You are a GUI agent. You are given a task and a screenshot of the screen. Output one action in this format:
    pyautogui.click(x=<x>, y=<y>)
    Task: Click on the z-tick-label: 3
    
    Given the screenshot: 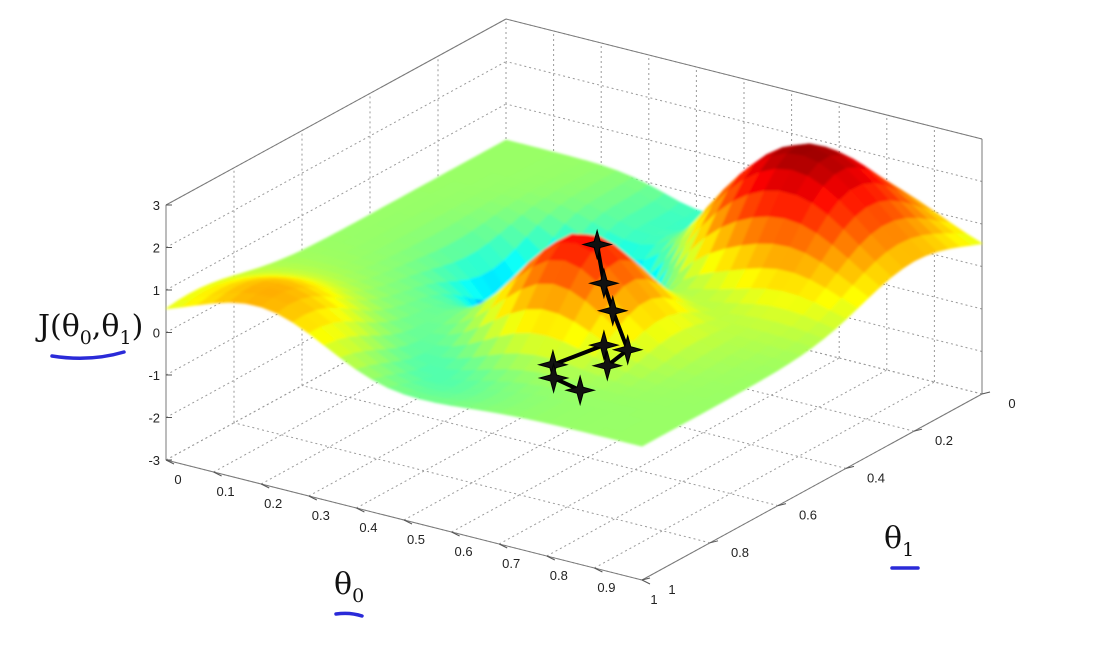 What is the action you would take?
    pyautogui.click(x=156, y=205)
    